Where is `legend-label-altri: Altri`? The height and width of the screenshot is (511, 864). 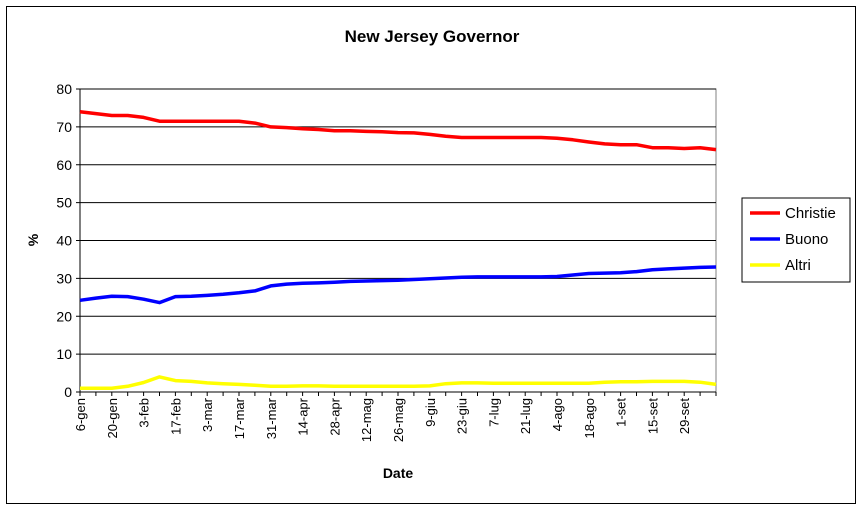 legend-label-altri: Altri is located at coordinates (798, 265).